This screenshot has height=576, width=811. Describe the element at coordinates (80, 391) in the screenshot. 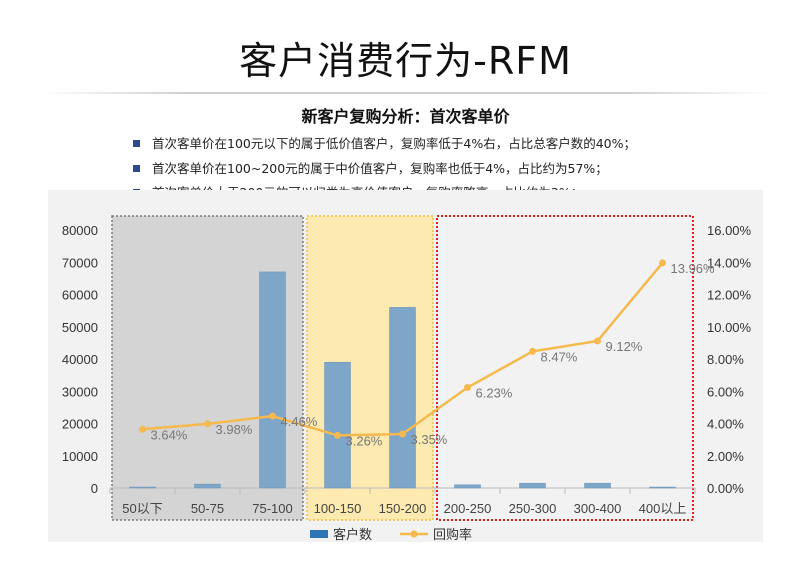

I see `y-left-tick-label: 30000` at that location.